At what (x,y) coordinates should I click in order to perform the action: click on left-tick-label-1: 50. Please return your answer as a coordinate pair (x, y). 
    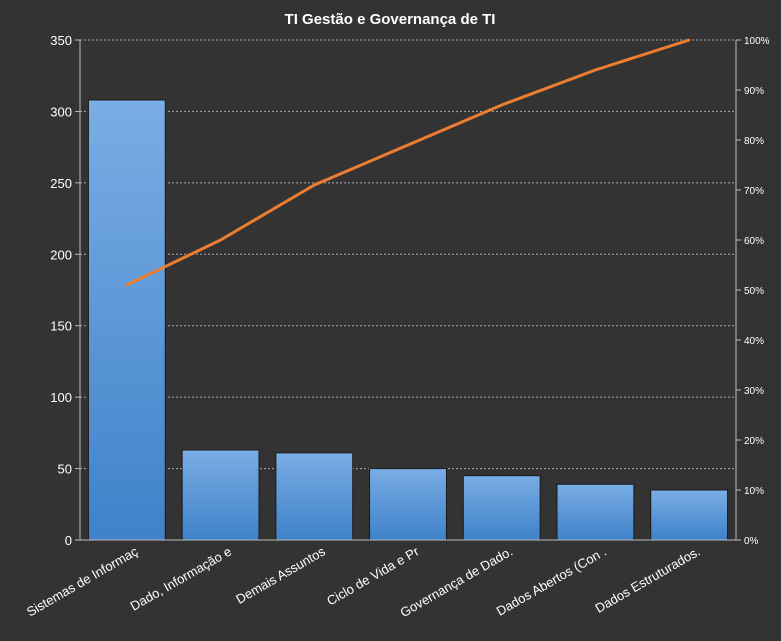
    Looking at the image, I should click on (65, 469).